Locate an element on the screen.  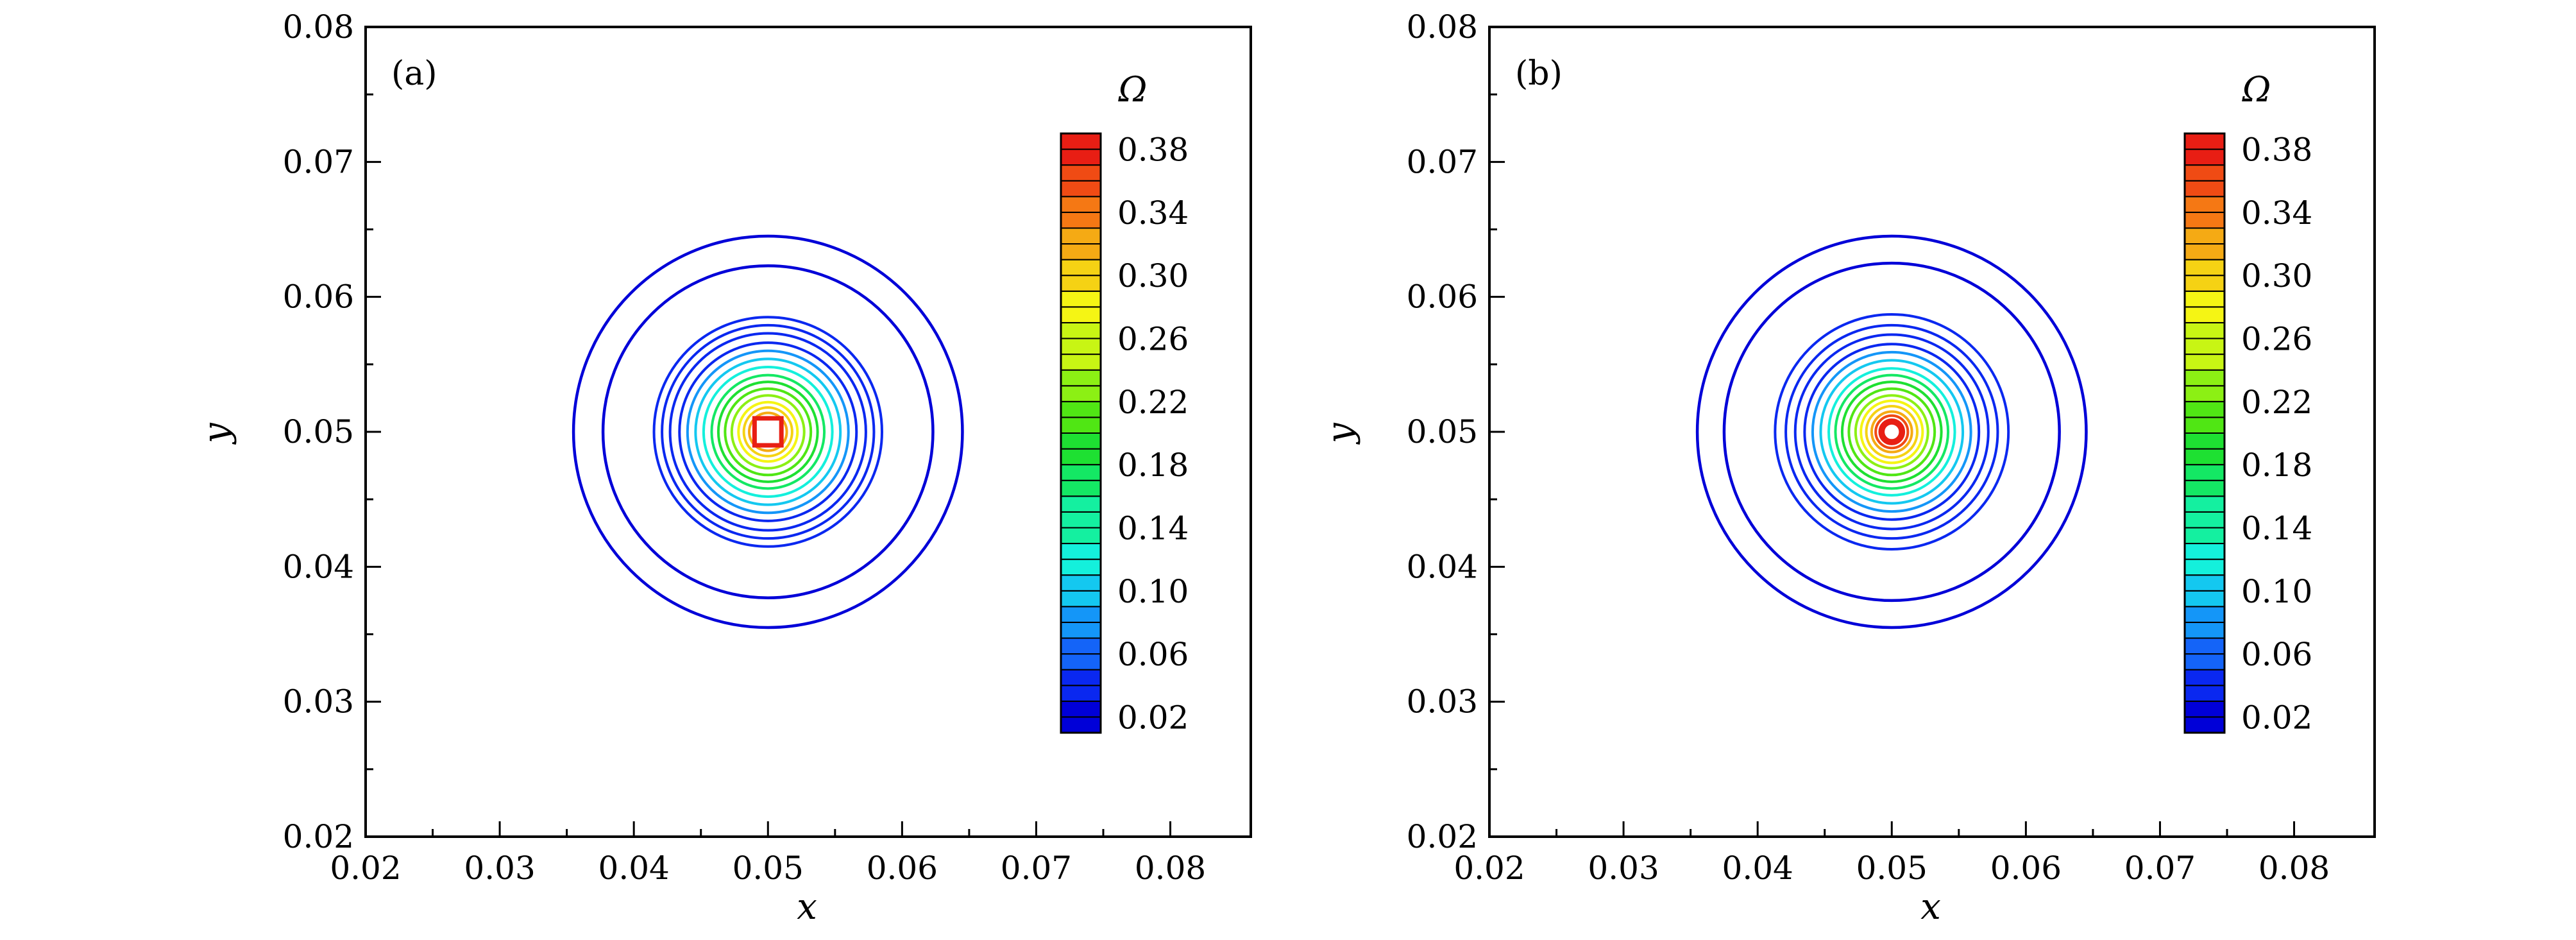
core-contour is located at coordinates (1892, 432).